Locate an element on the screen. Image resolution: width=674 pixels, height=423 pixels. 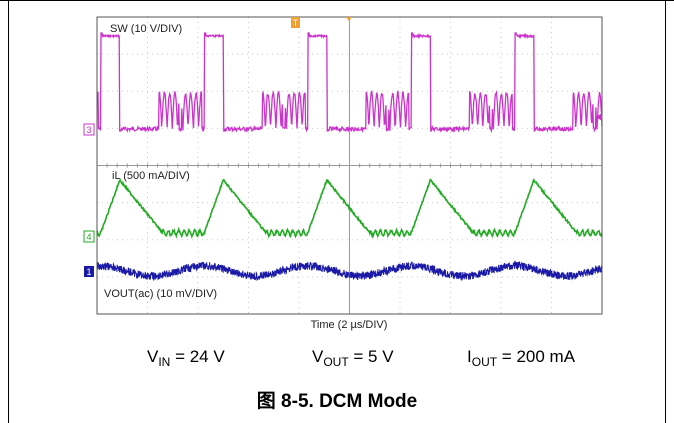
ch3-marker is located at coordinates (89, 129).